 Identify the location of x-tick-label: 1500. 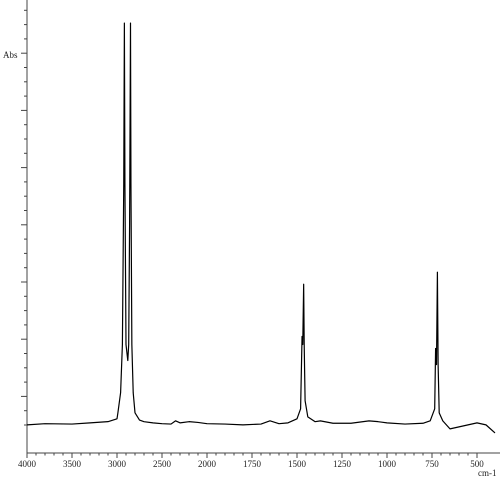
(297, 464).